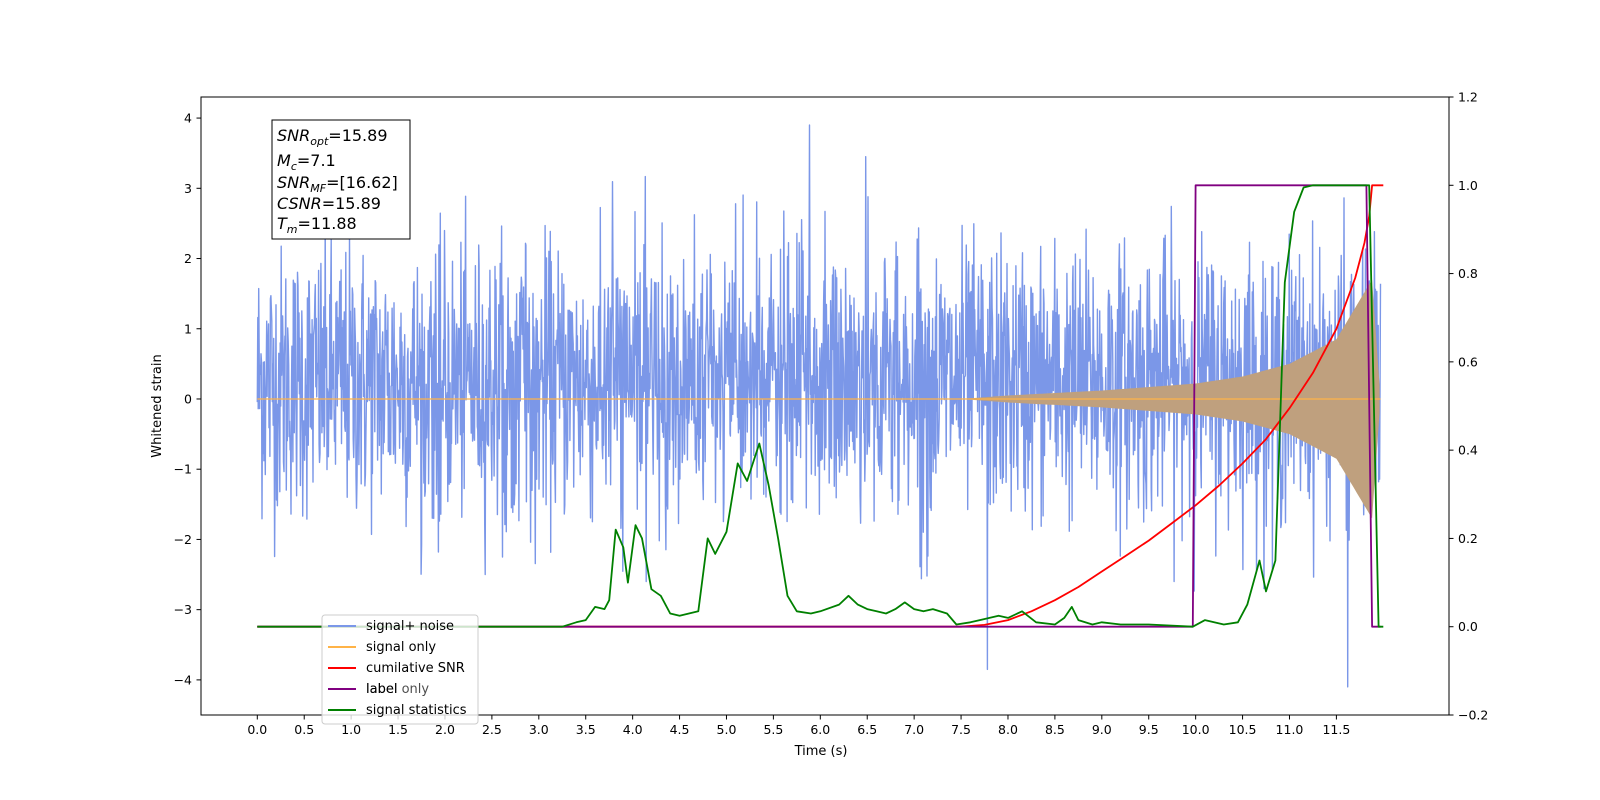 The image size is (1600, 800). What do you see at coordinates (773, 729) in the screenshot?
I see `x-tick-label: 5.5` at bounding box center [773, 729].